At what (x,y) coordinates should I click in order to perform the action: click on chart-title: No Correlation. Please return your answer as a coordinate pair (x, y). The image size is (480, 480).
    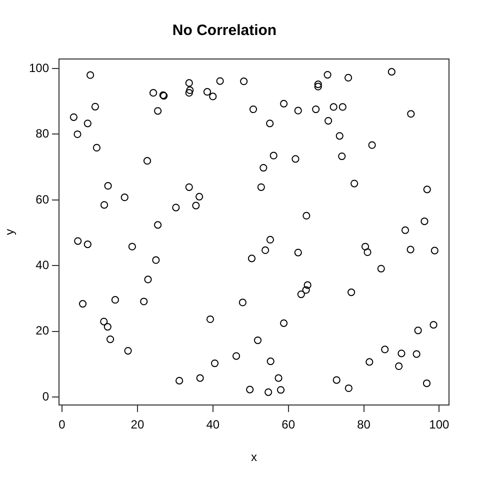
    Looking at the image, I should click on (224, 31).